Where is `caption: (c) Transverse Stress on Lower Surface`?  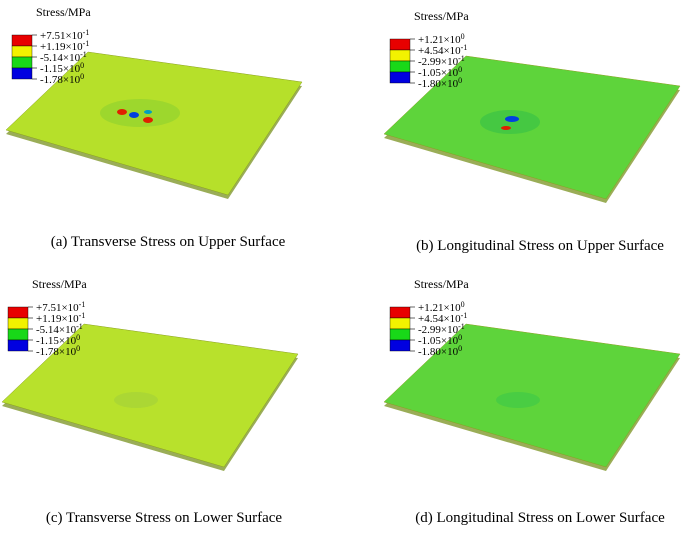
caption: (c) Transverse Stress on Lower Surface is located at coordinates (164, 518).